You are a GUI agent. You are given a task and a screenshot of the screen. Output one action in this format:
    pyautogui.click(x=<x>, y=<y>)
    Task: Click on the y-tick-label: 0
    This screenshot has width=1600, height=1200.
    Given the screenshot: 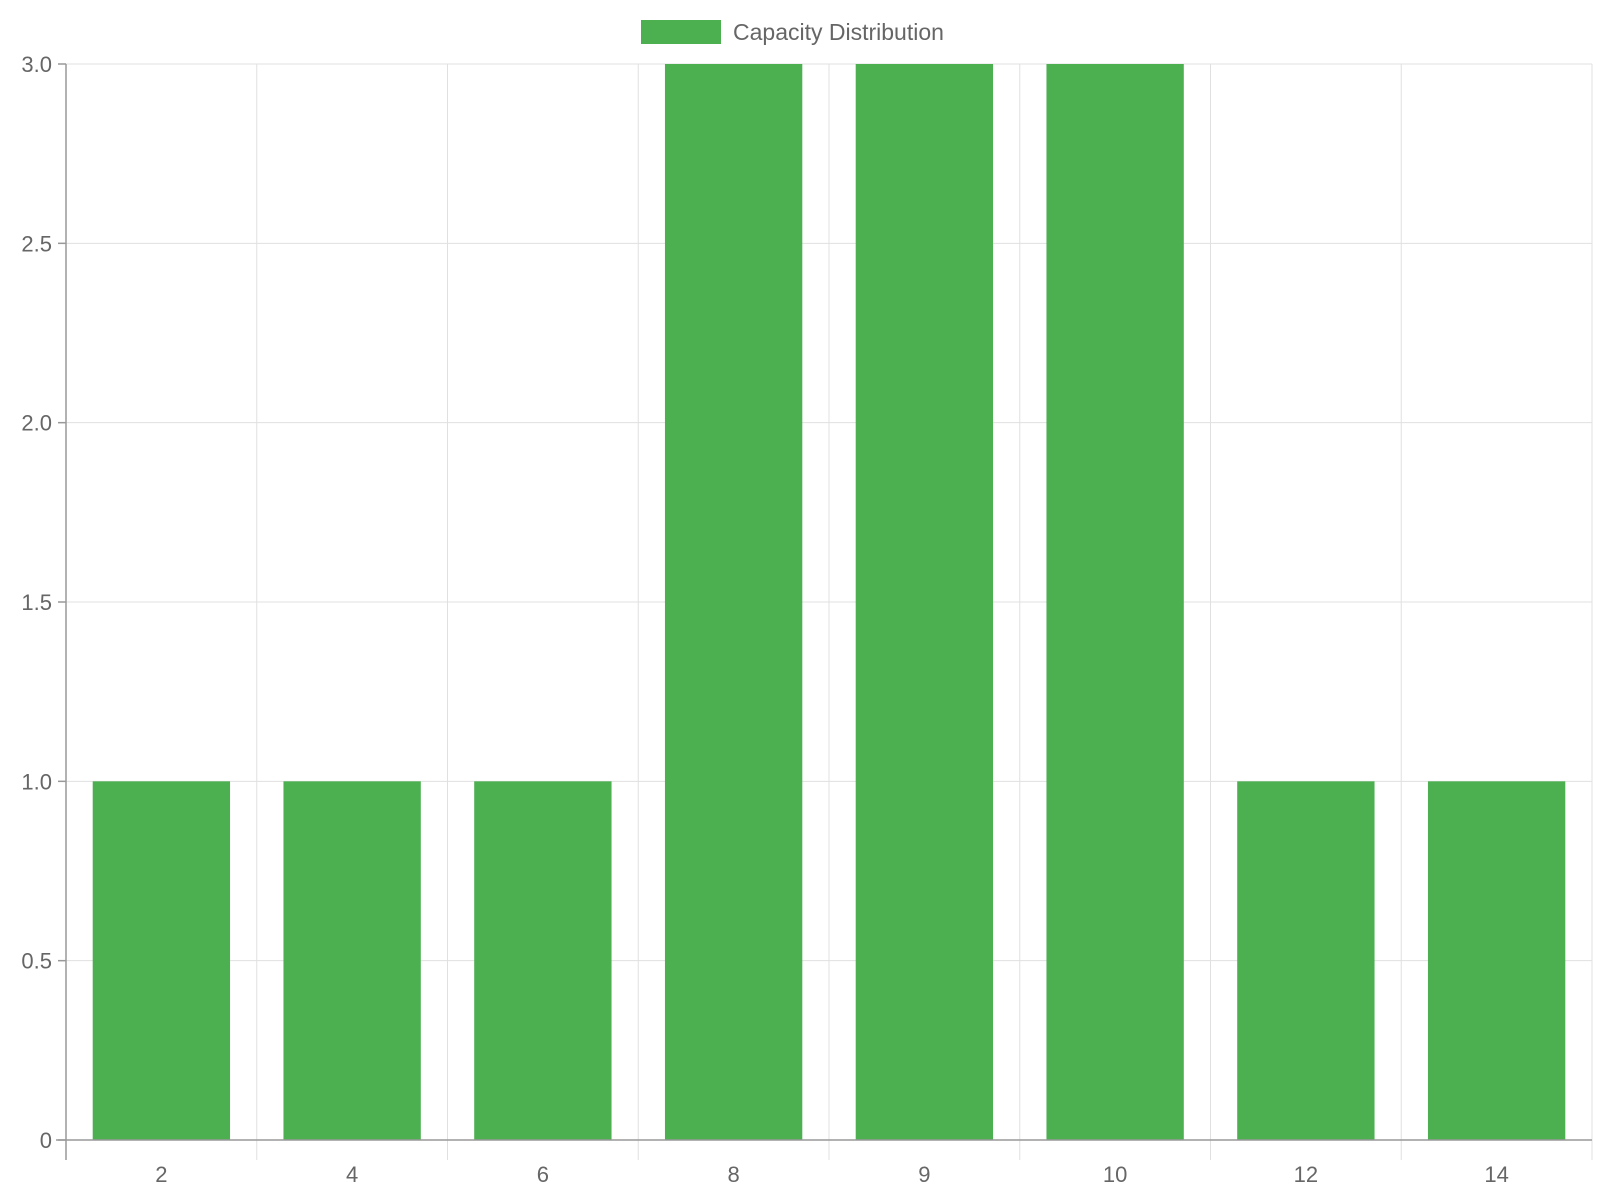 What is the action you would take?
    pyautogui.click(x=46, y=1140)
    